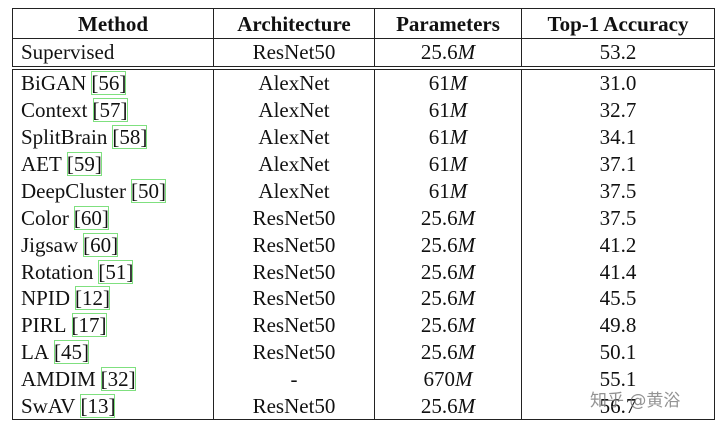 The image size is (720, 429). I want to click on citation: [17], so click(89, 325).